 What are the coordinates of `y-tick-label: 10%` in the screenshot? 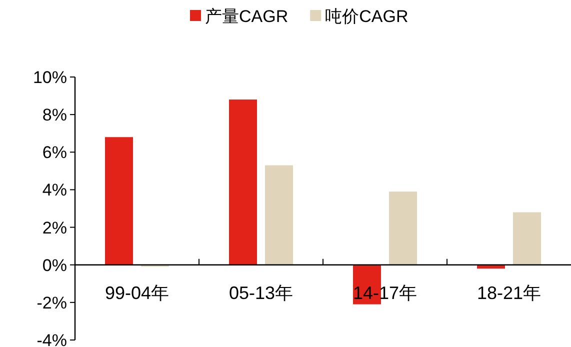 It's located at (49, 77).